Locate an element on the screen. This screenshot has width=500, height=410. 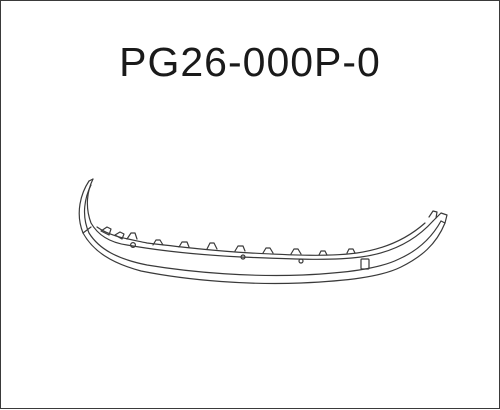
mount-hole is located at coordinates (133, 245).